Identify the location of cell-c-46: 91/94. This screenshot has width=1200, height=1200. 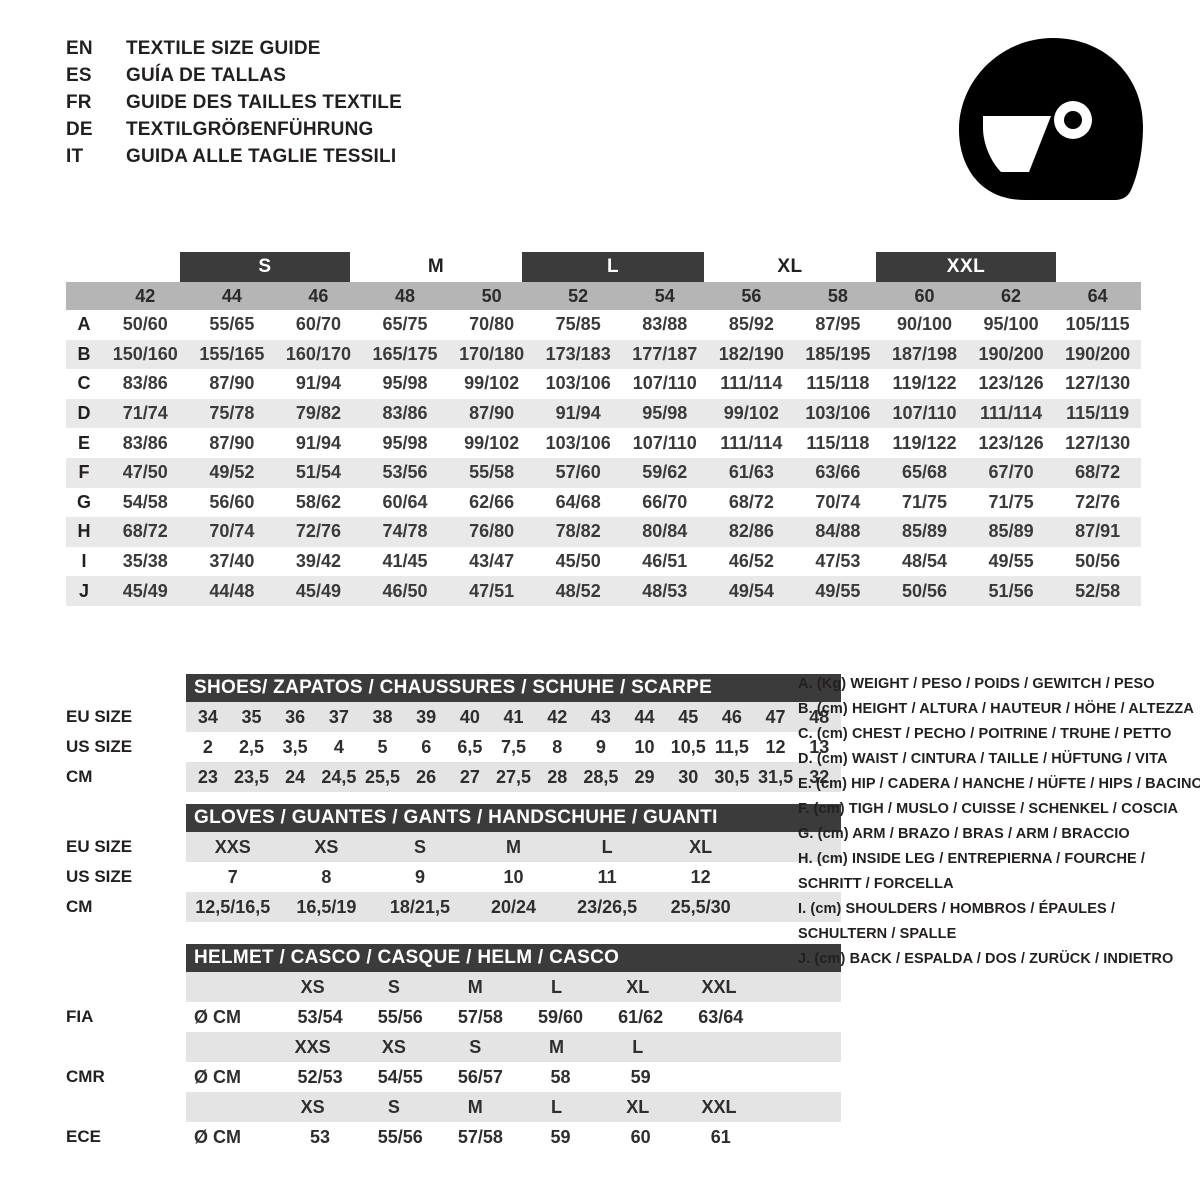
(318, 383).